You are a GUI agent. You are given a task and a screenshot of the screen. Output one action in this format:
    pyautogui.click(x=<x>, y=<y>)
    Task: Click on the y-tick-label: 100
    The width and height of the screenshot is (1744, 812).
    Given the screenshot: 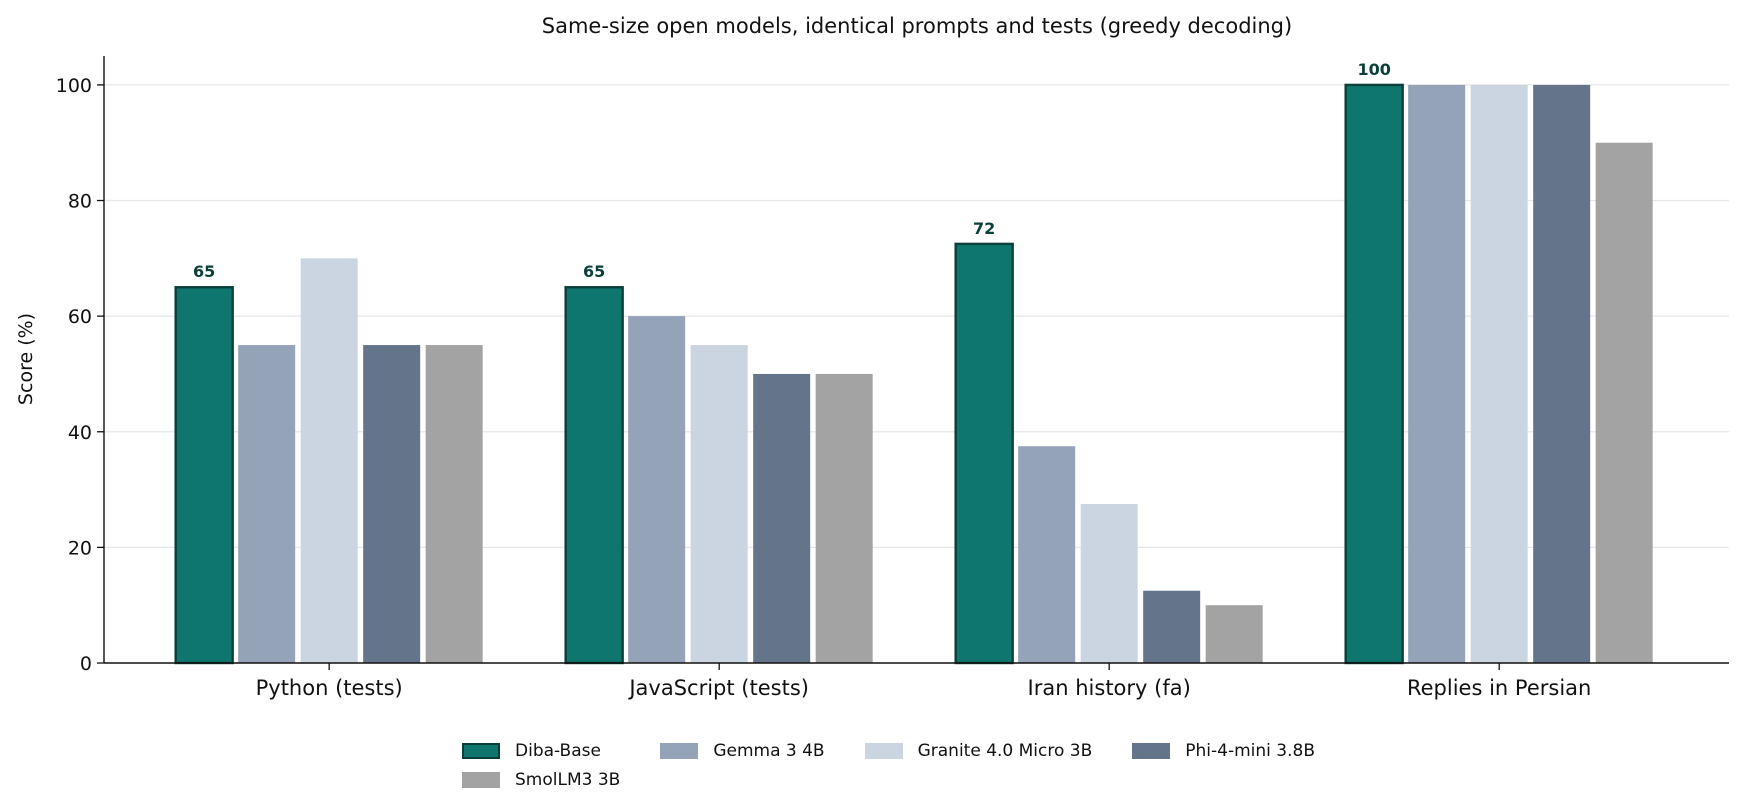 What is the action you would take?
    pyautogui.click(x=74, y=86)
    